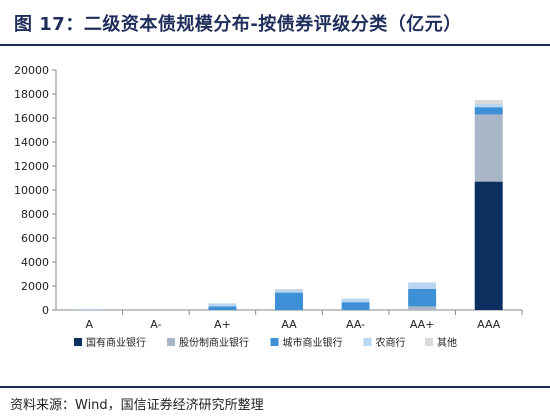 This screenshot has width=550, height=420. What do you see at coordinates (447, 342) in the screenshot?
I see `legend-label: 其他` at bounding box center [447, 342].